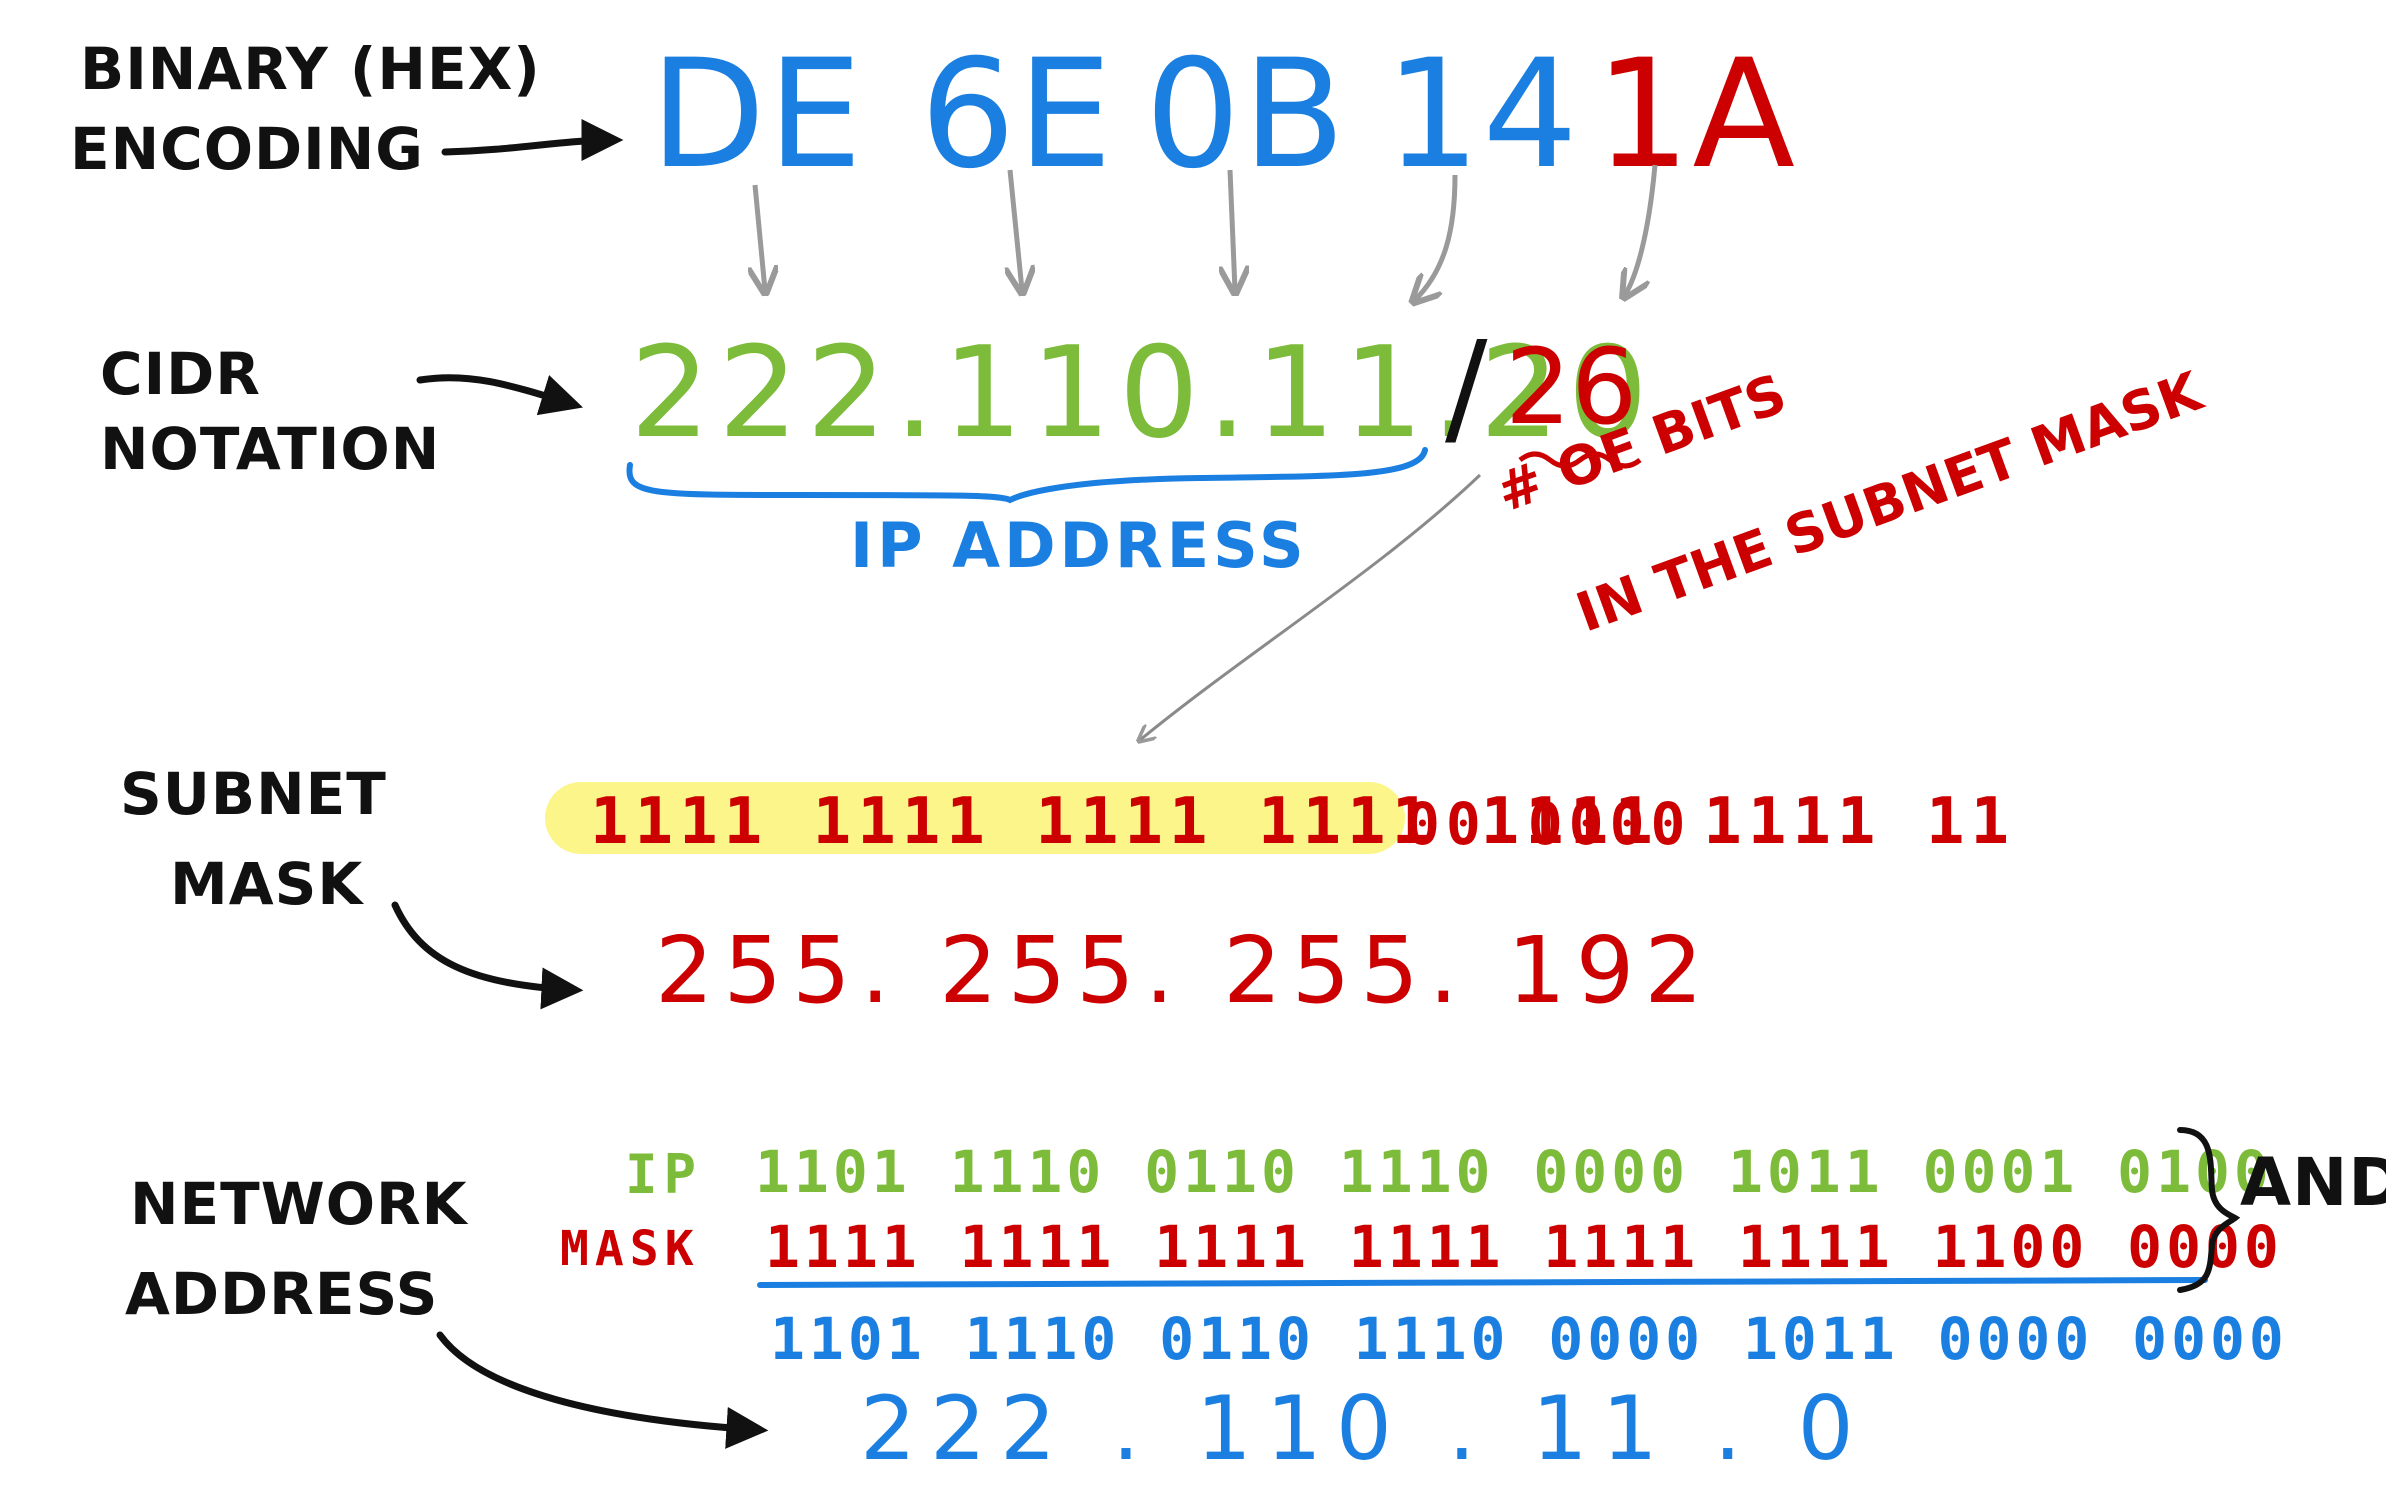 This screenshot has width=2386, height=1491. What do you see at coordinates (1571, 387) in the screenshot?
I see `cidr-prefix: 26` at bounding box center [1571, 387].